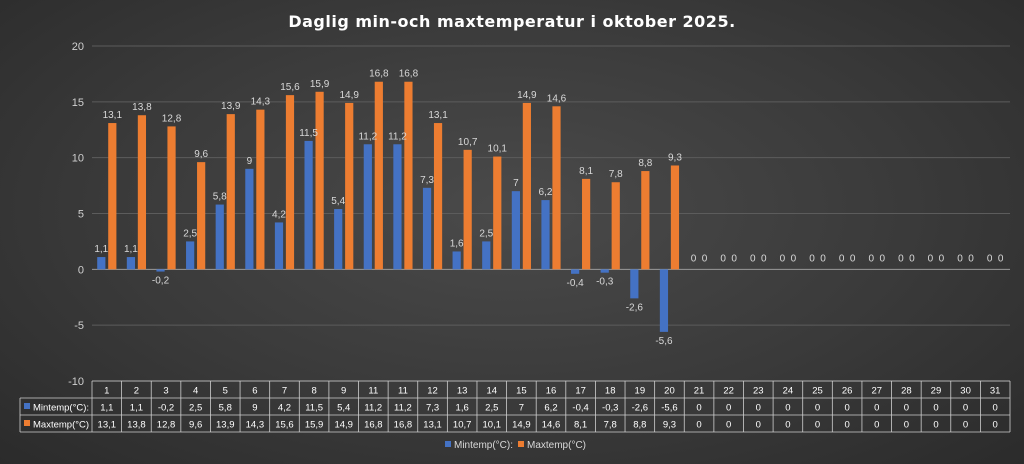 The image size is (1024, 464). Describe the element at coordinates (225, 408) in the screenshot. I see `table-cell: 5,8` at that location.